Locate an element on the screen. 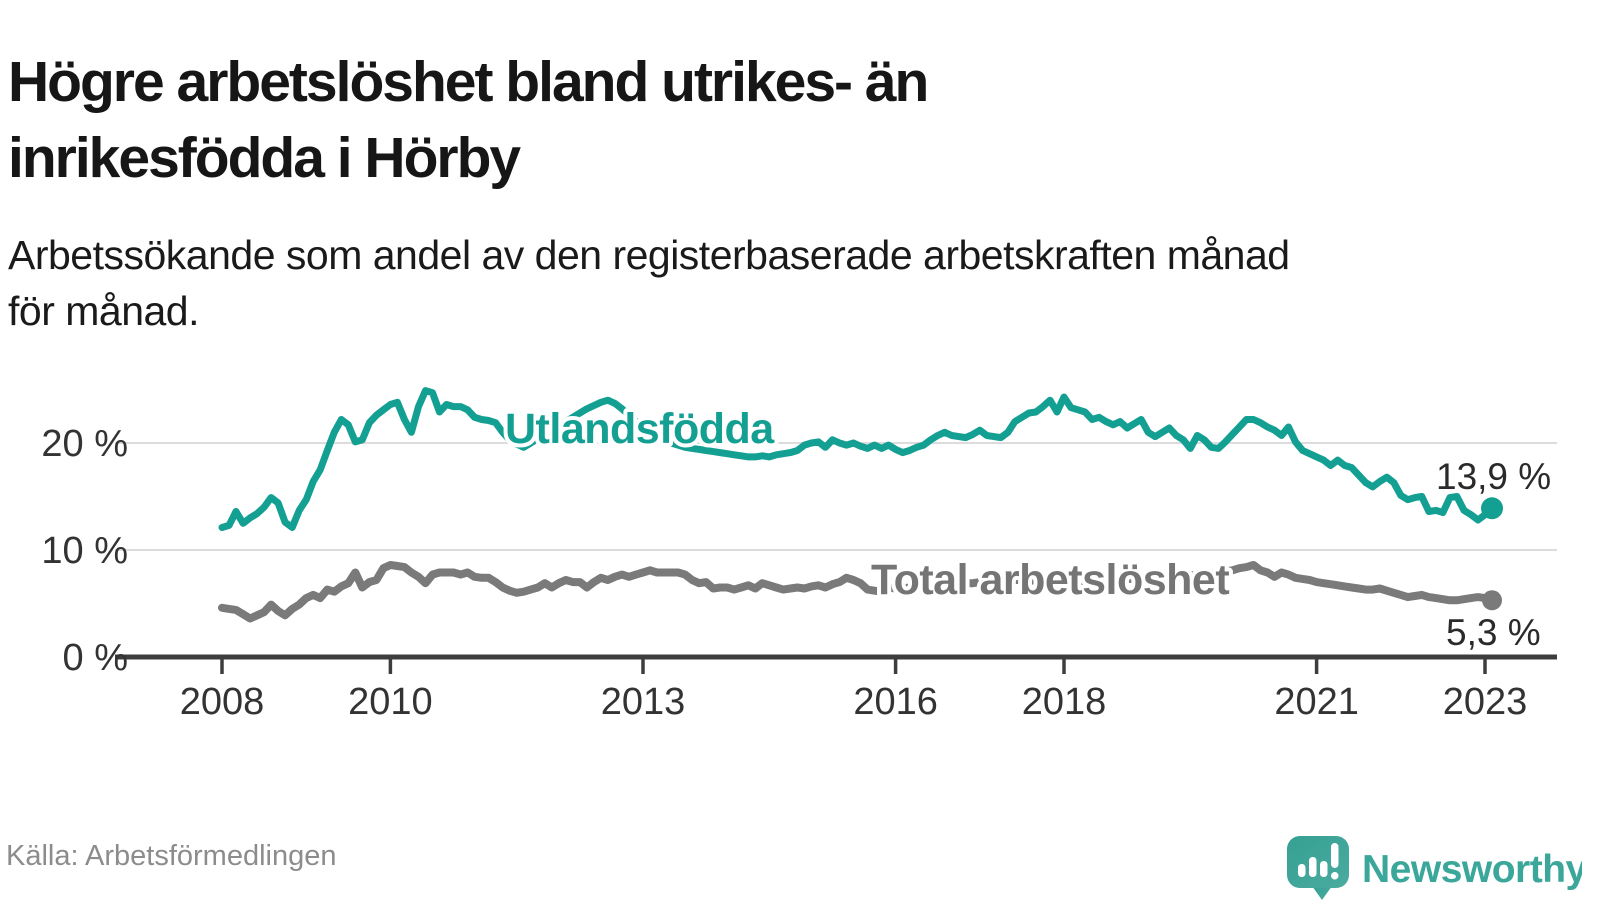  series-label-utlandsfodda: Utlandsfödda is located at coordinates (640, 429).